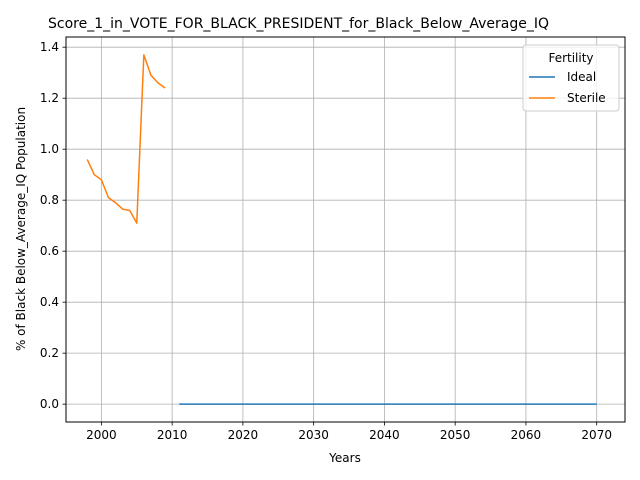 The image size is (640, 480). What do you see at coordinates (49, 47) in the screenshot?
I see `y-tick-label: 1.4` at bounding box center [49, 47].